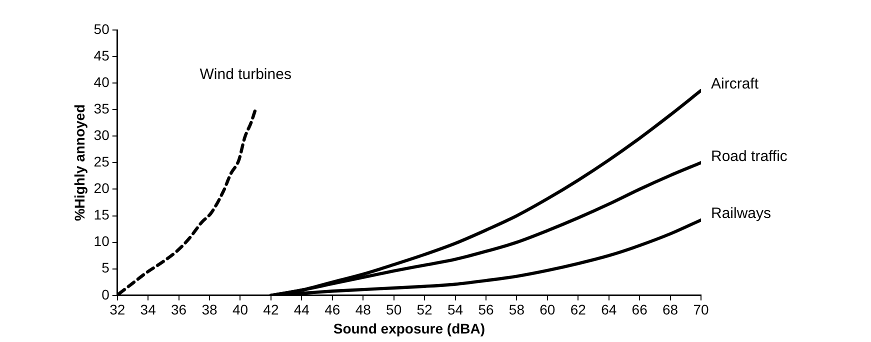 The width and height of the screenshot is (871, 342). Describe the element at coordinates (394, 310) in the screenshot. I see `x-tick-label: 50` at that location.